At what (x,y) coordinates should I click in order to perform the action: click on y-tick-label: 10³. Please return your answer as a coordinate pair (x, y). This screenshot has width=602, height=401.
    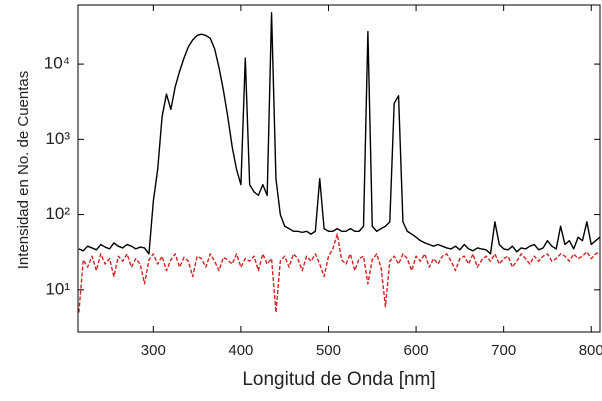
    Looking at the image, I should click on (57, 138).